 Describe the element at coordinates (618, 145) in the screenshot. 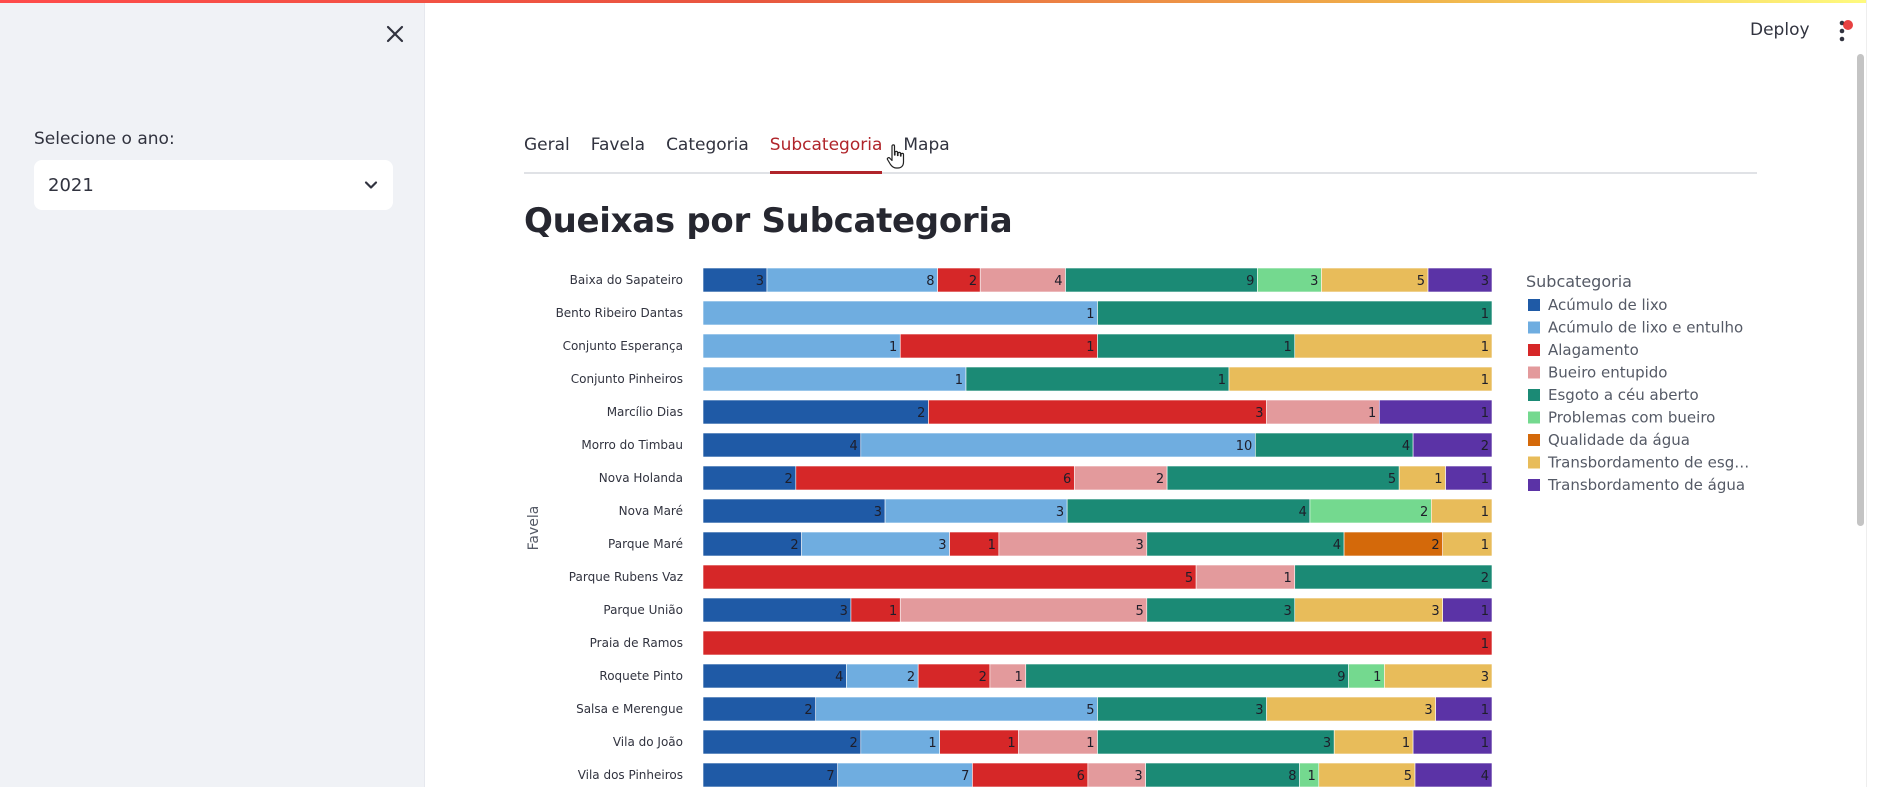

I see `tab-favela: Favela` at that location.